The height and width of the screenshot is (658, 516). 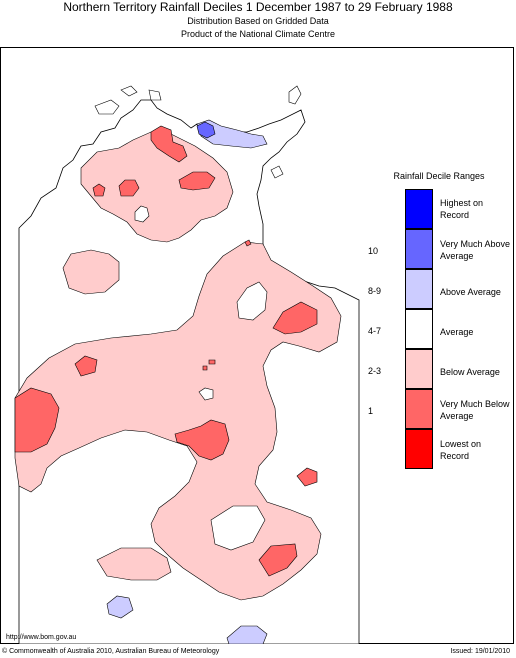 I want to click on legend-label-above: Above Average, so click(x=470, y=292).